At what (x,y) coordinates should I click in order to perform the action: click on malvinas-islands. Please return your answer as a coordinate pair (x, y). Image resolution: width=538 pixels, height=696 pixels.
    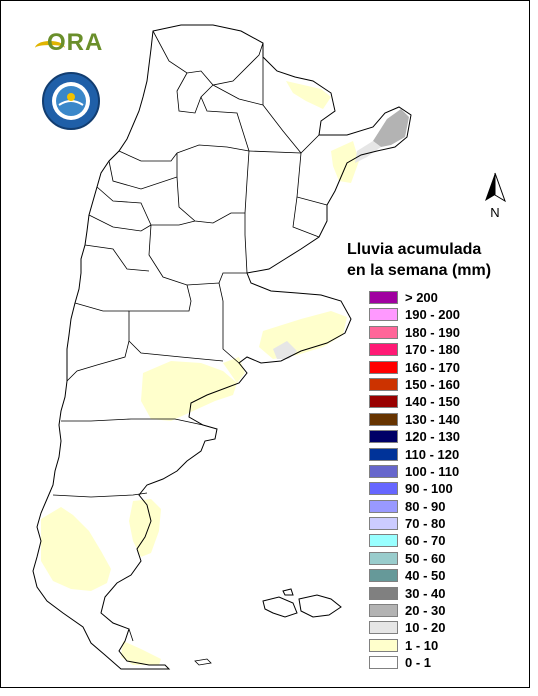
    Looking at the image, I should click on (302, 603).